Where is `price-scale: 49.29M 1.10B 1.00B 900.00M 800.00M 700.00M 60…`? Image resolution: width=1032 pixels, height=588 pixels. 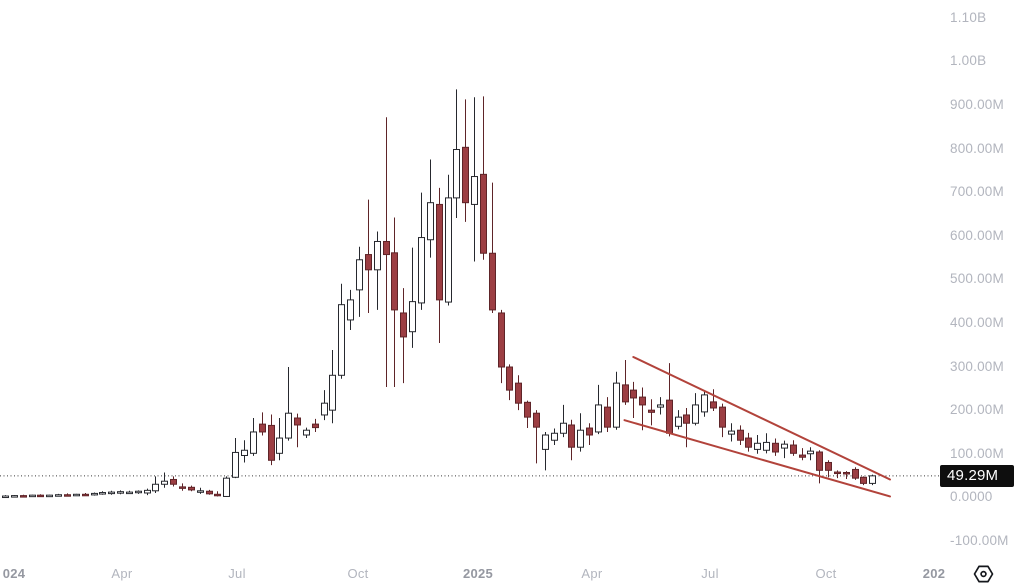 price-scale: 49.29M 1.10B 1.00B 900.00M 800.00M 700.00M 60… is located at coordinates (986, 281).